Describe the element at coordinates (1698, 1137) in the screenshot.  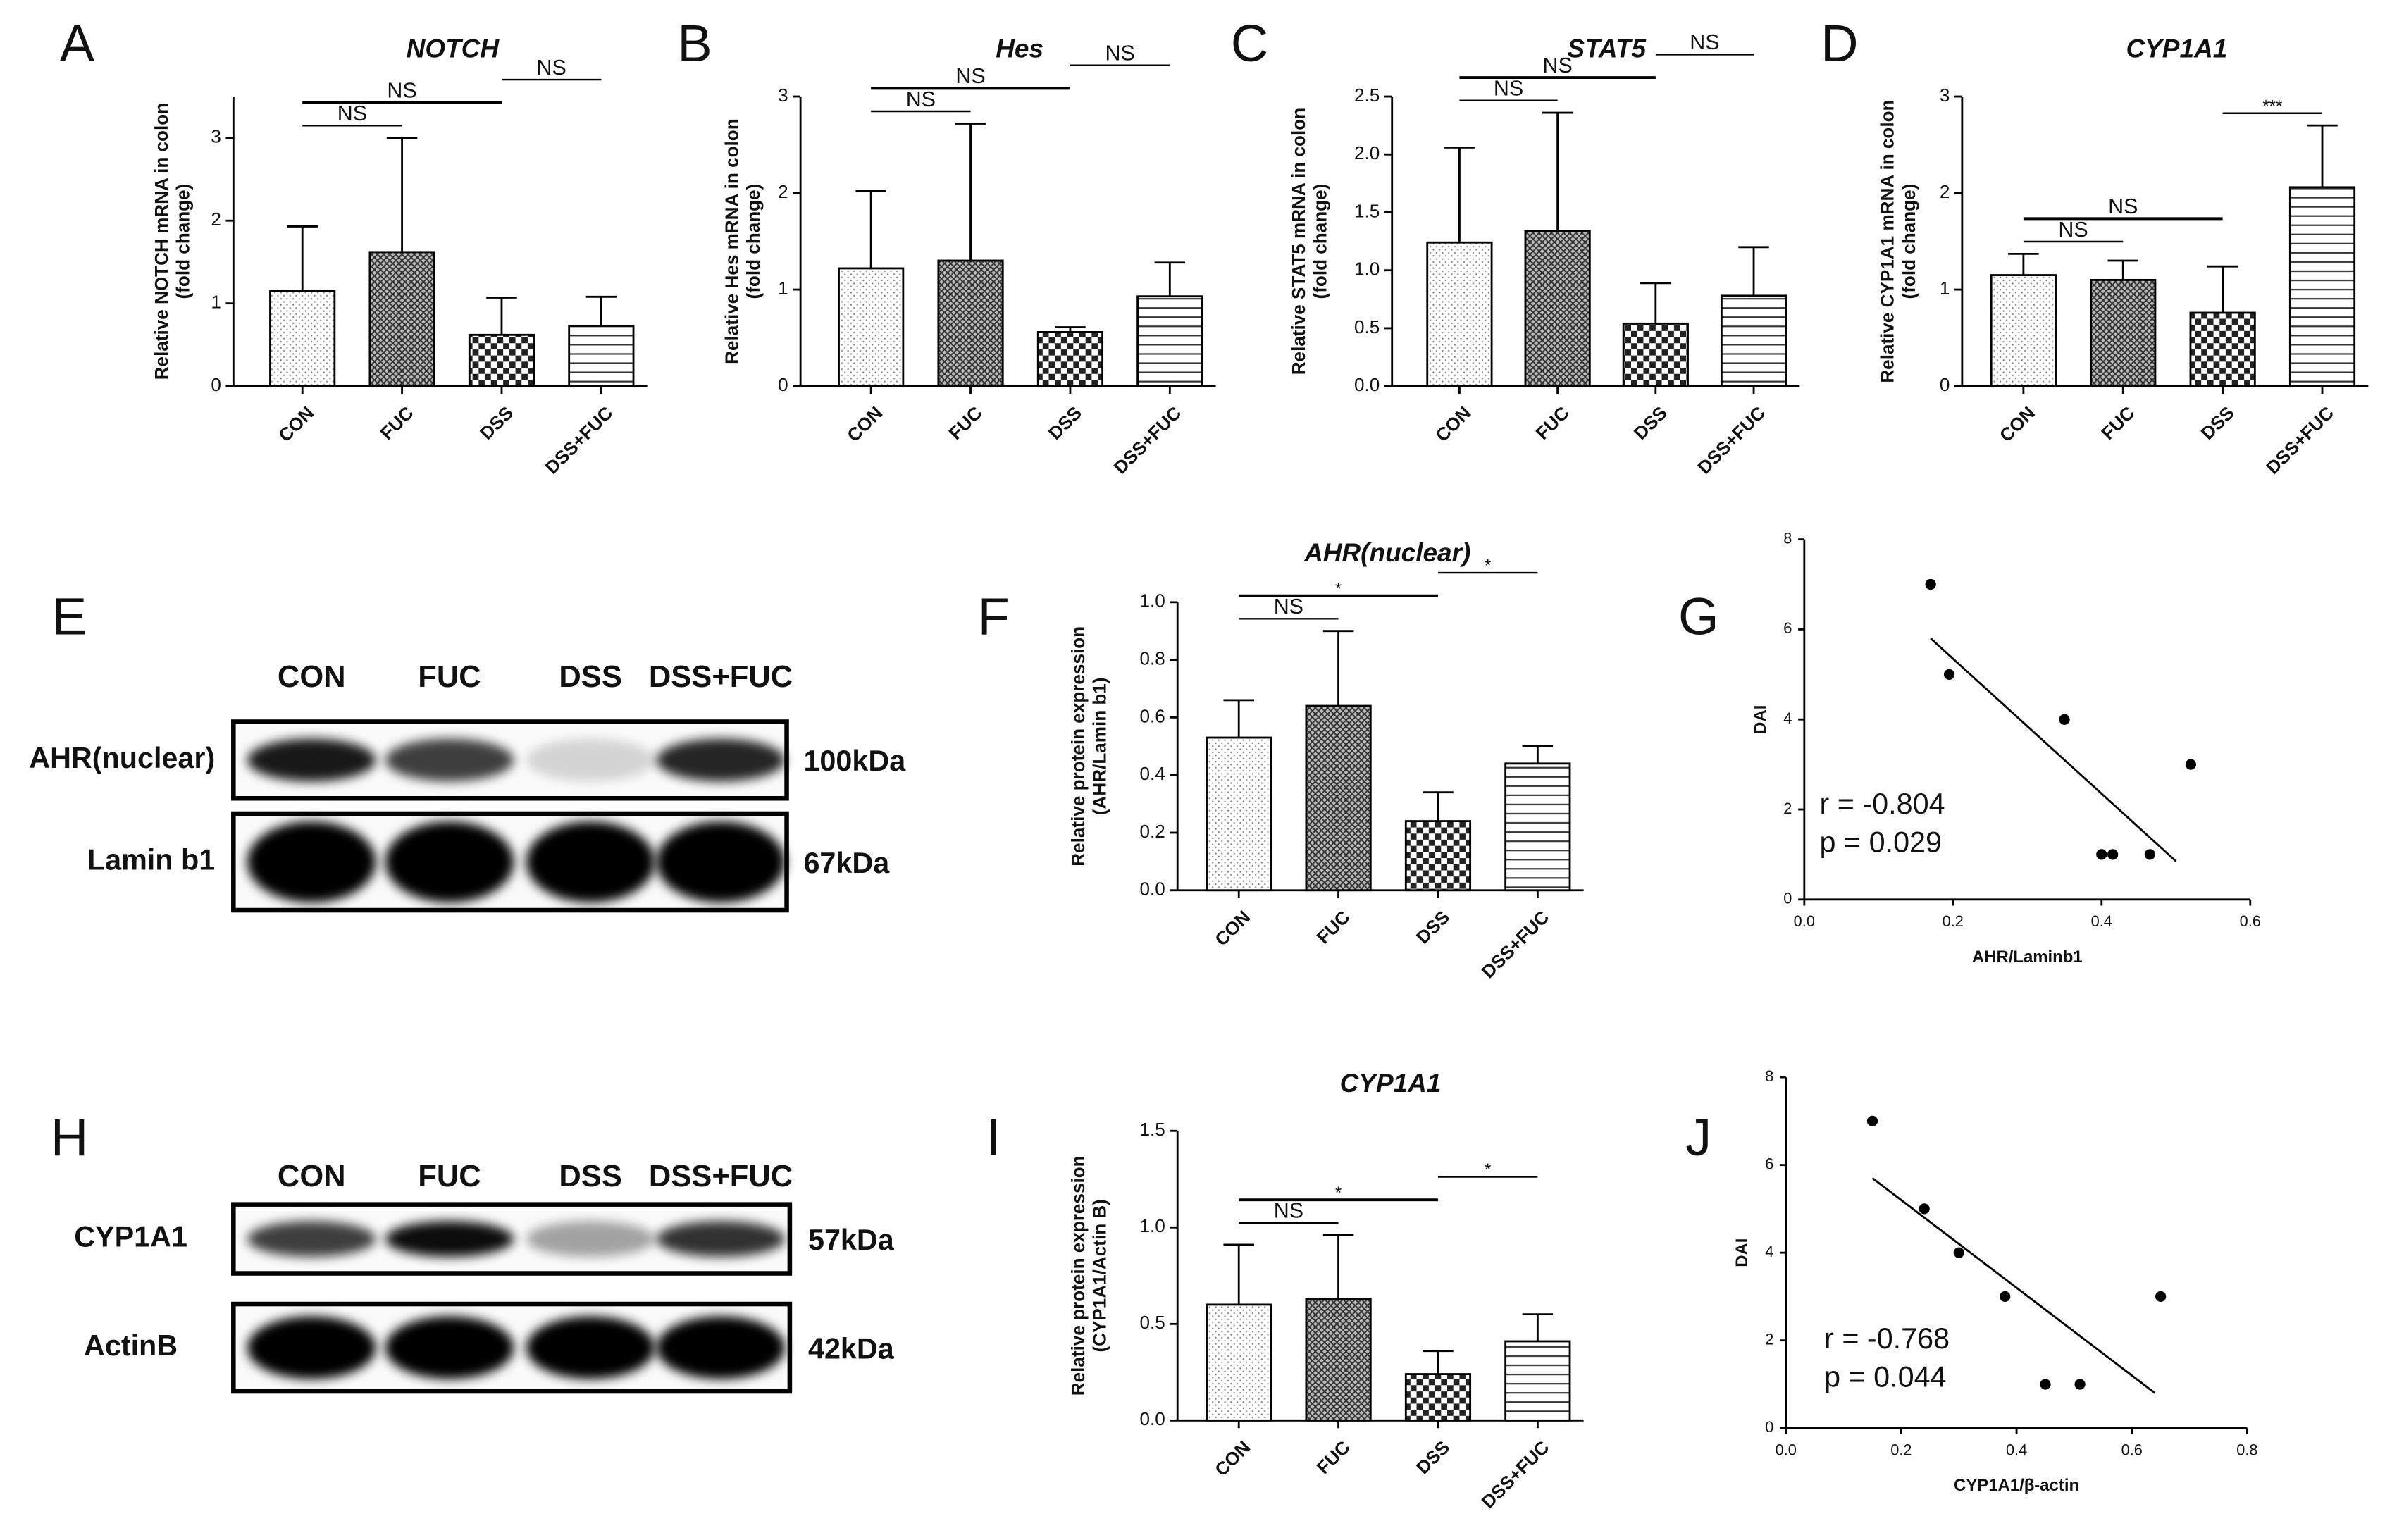
I see `panel-label: J` at that location.